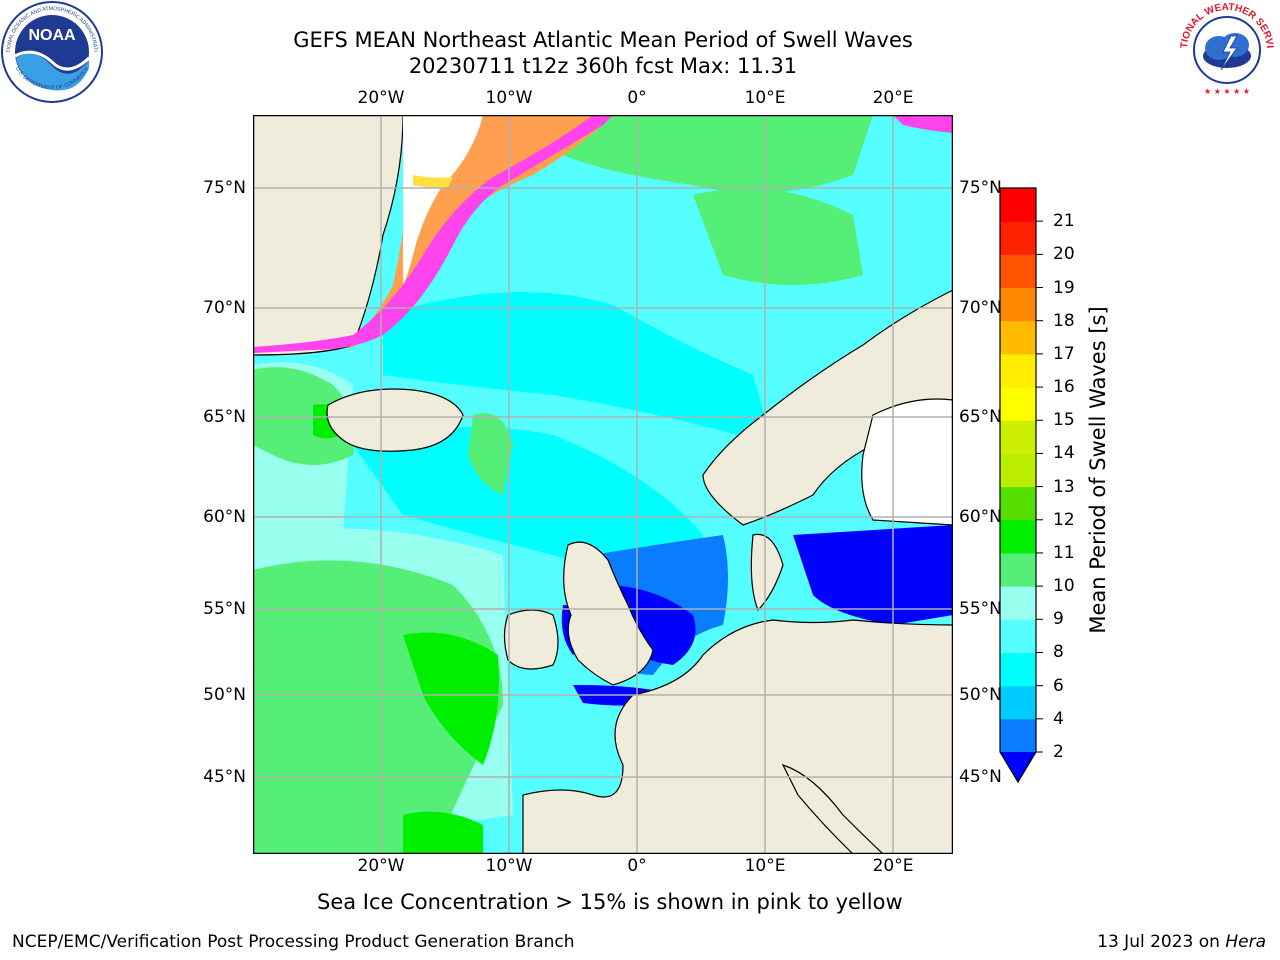  Describe the element at coordinates (1245, 942) in the screenshot. I see `footer-host: Hera` at that location.